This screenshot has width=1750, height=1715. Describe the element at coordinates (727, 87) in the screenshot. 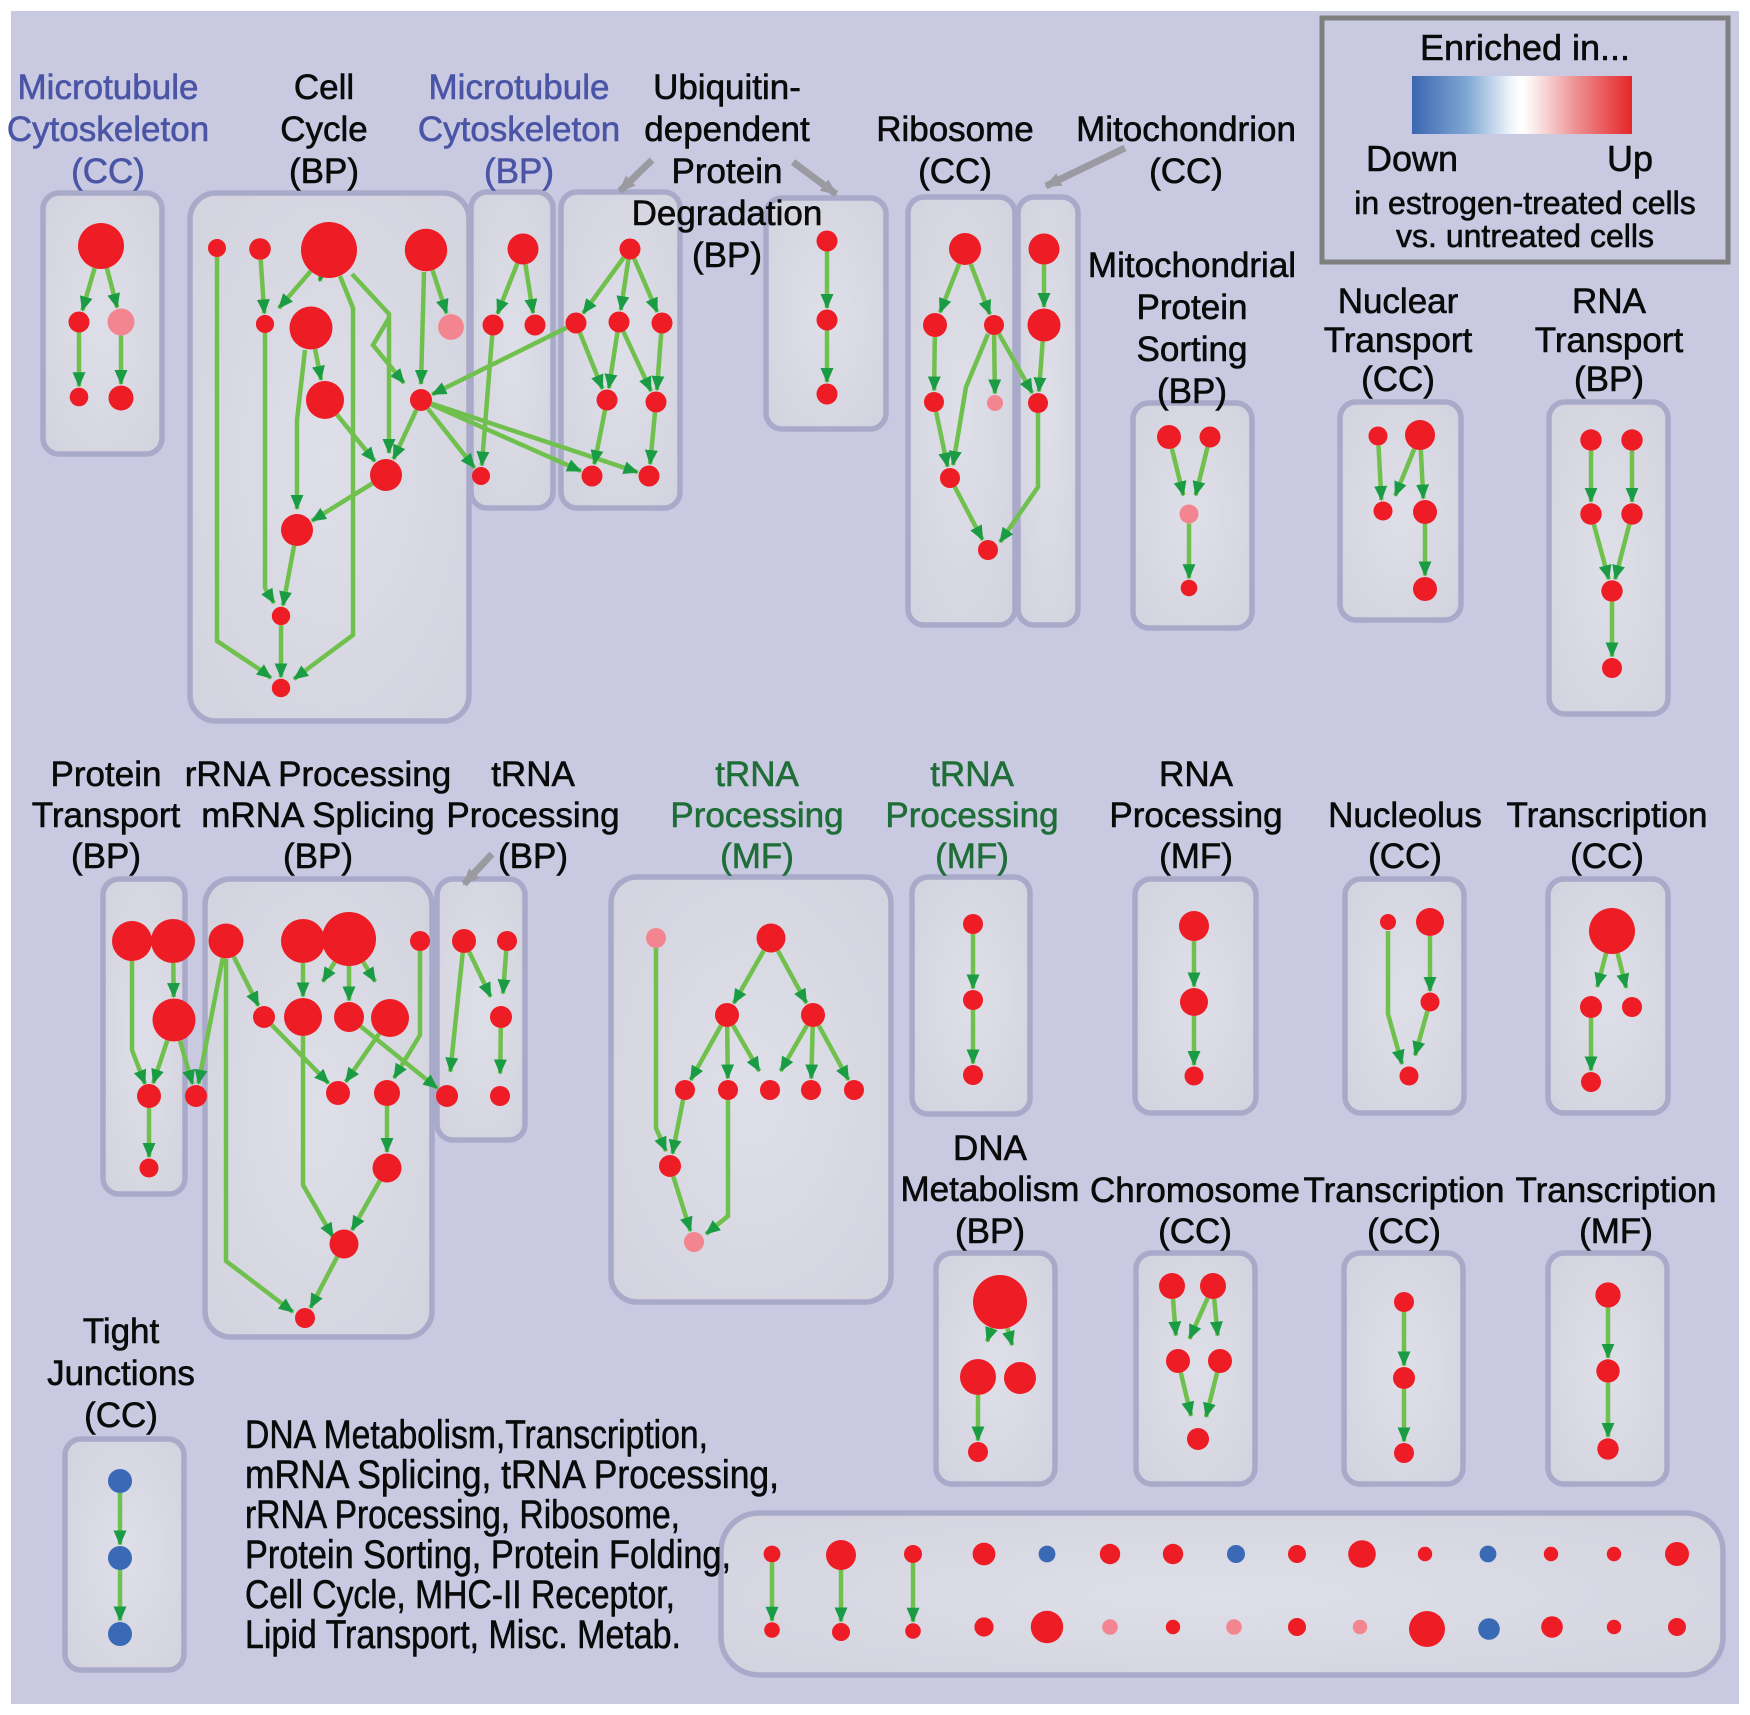

I see `svg-text: Ubiquitin-` at that location.